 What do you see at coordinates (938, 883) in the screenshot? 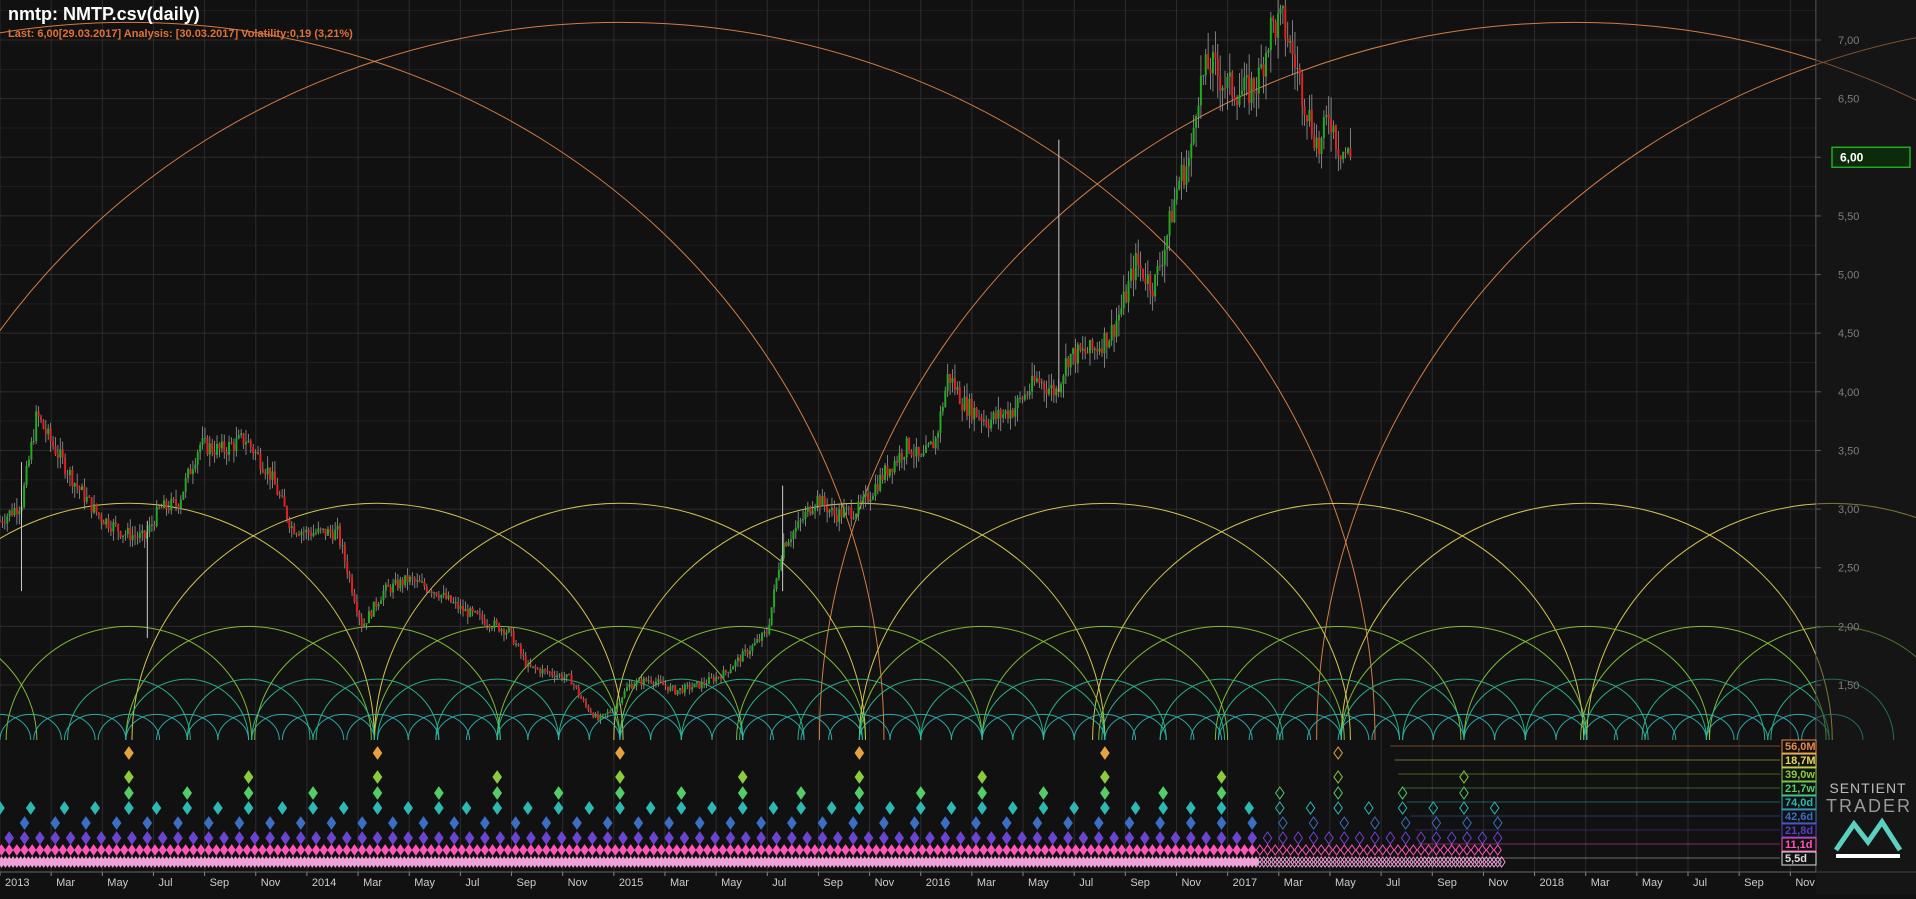
I see `x-tick-label: 2016` at bounding box center [938, 883].